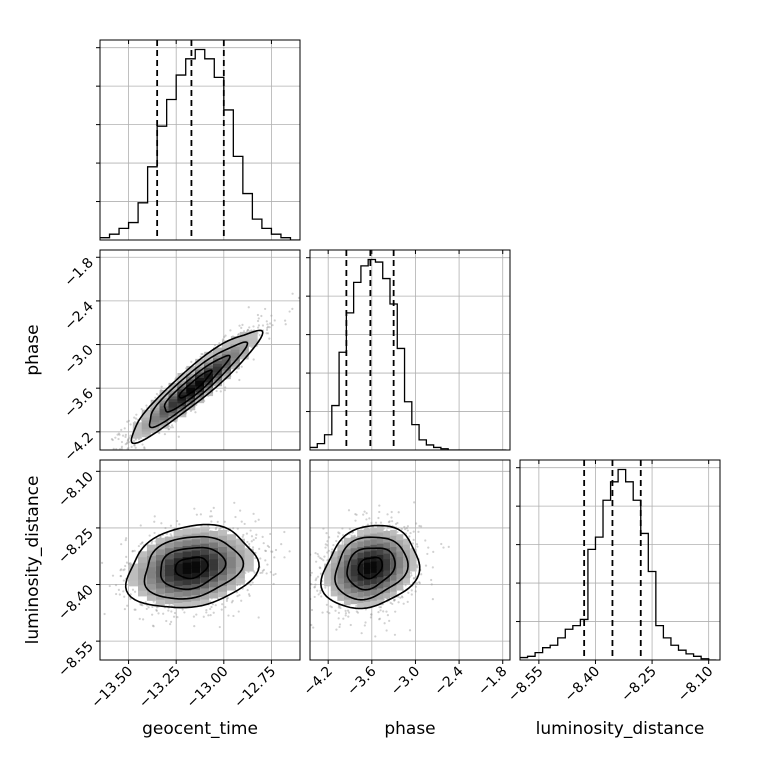  I want to click on hist-luminosity_distance-frame, so click(620, 560).